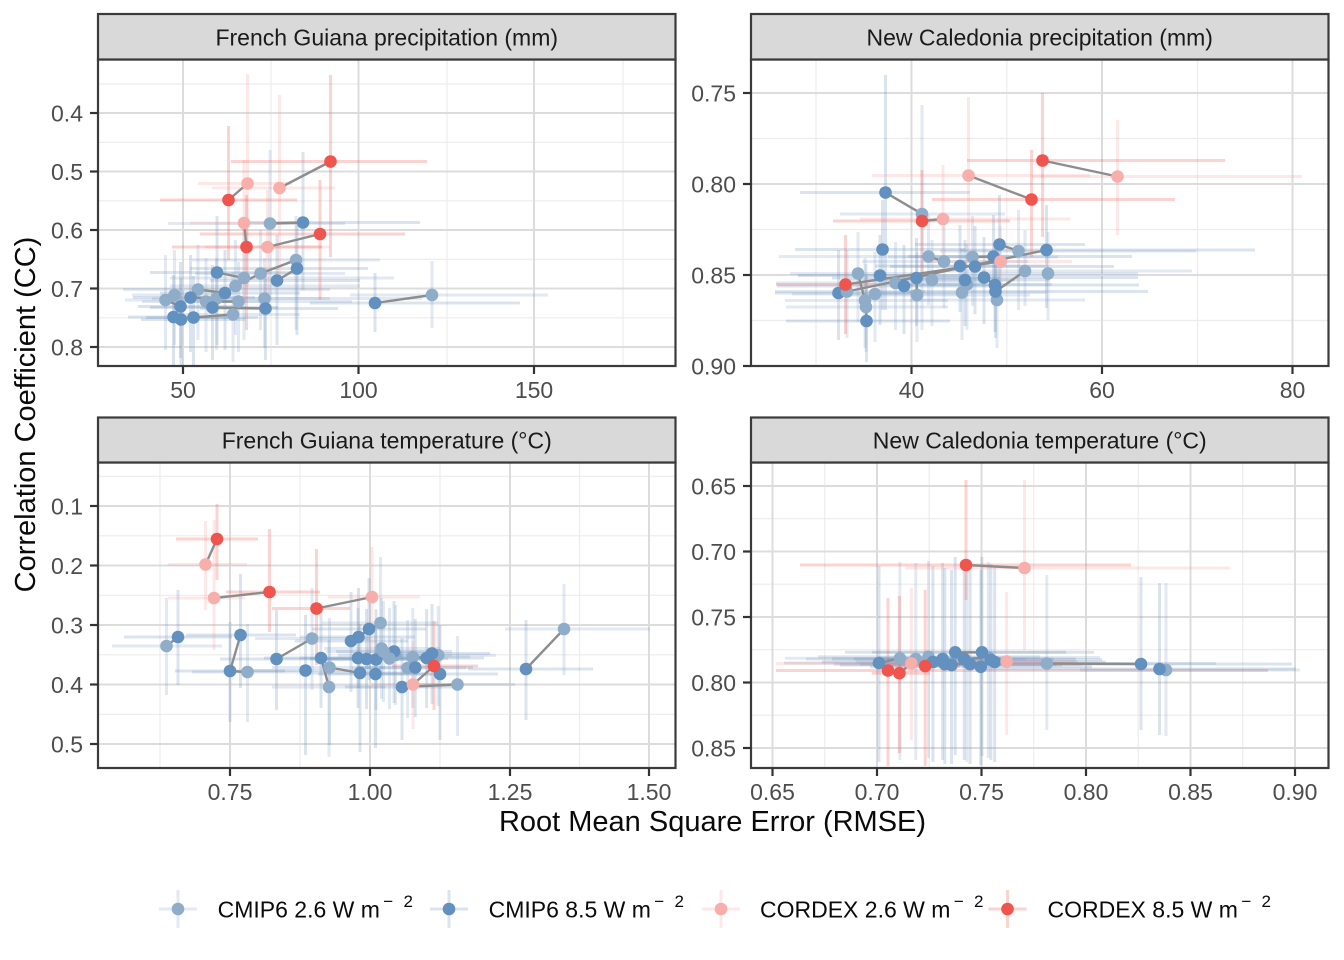 The image size is (1344, 960). Describe the element at coordinates (1159, 907) in the screenshot. I see `svg-text: CORDEX 8.5 W m − 2` at that location.